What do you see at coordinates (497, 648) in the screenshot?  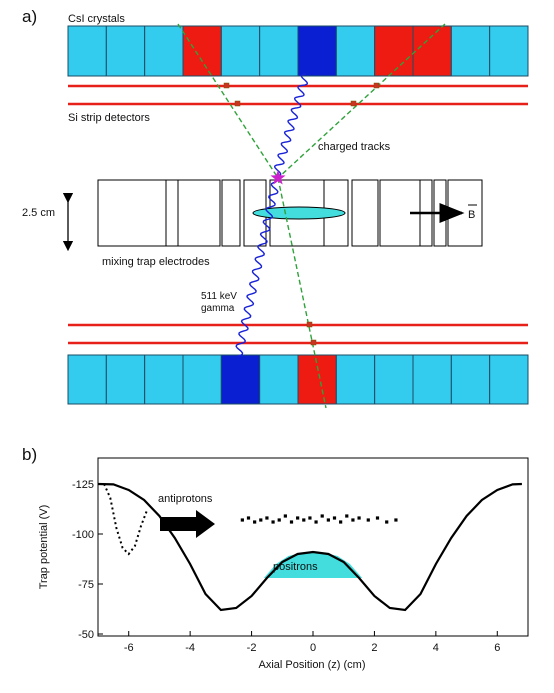 I see `x-tick-label: 6` at bounding box center [497, 648].